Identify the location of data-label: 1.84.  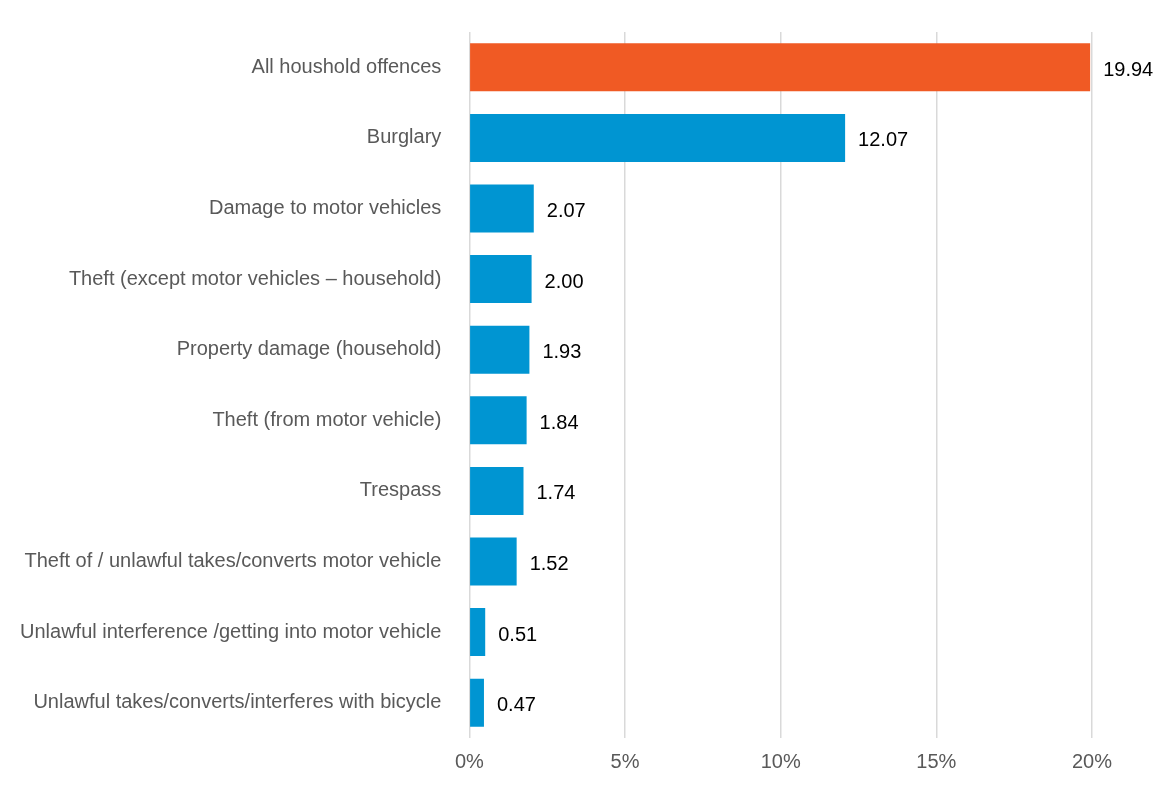
(559, 421).